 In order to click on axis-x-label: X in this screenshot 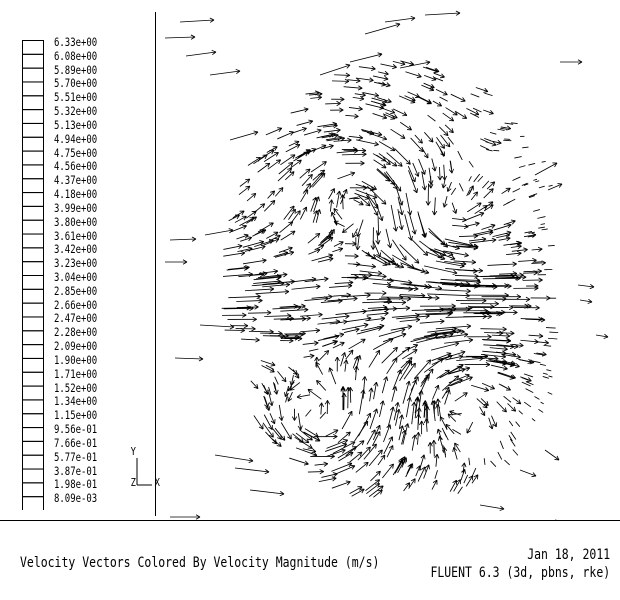, I will do `click(157, 482)`.